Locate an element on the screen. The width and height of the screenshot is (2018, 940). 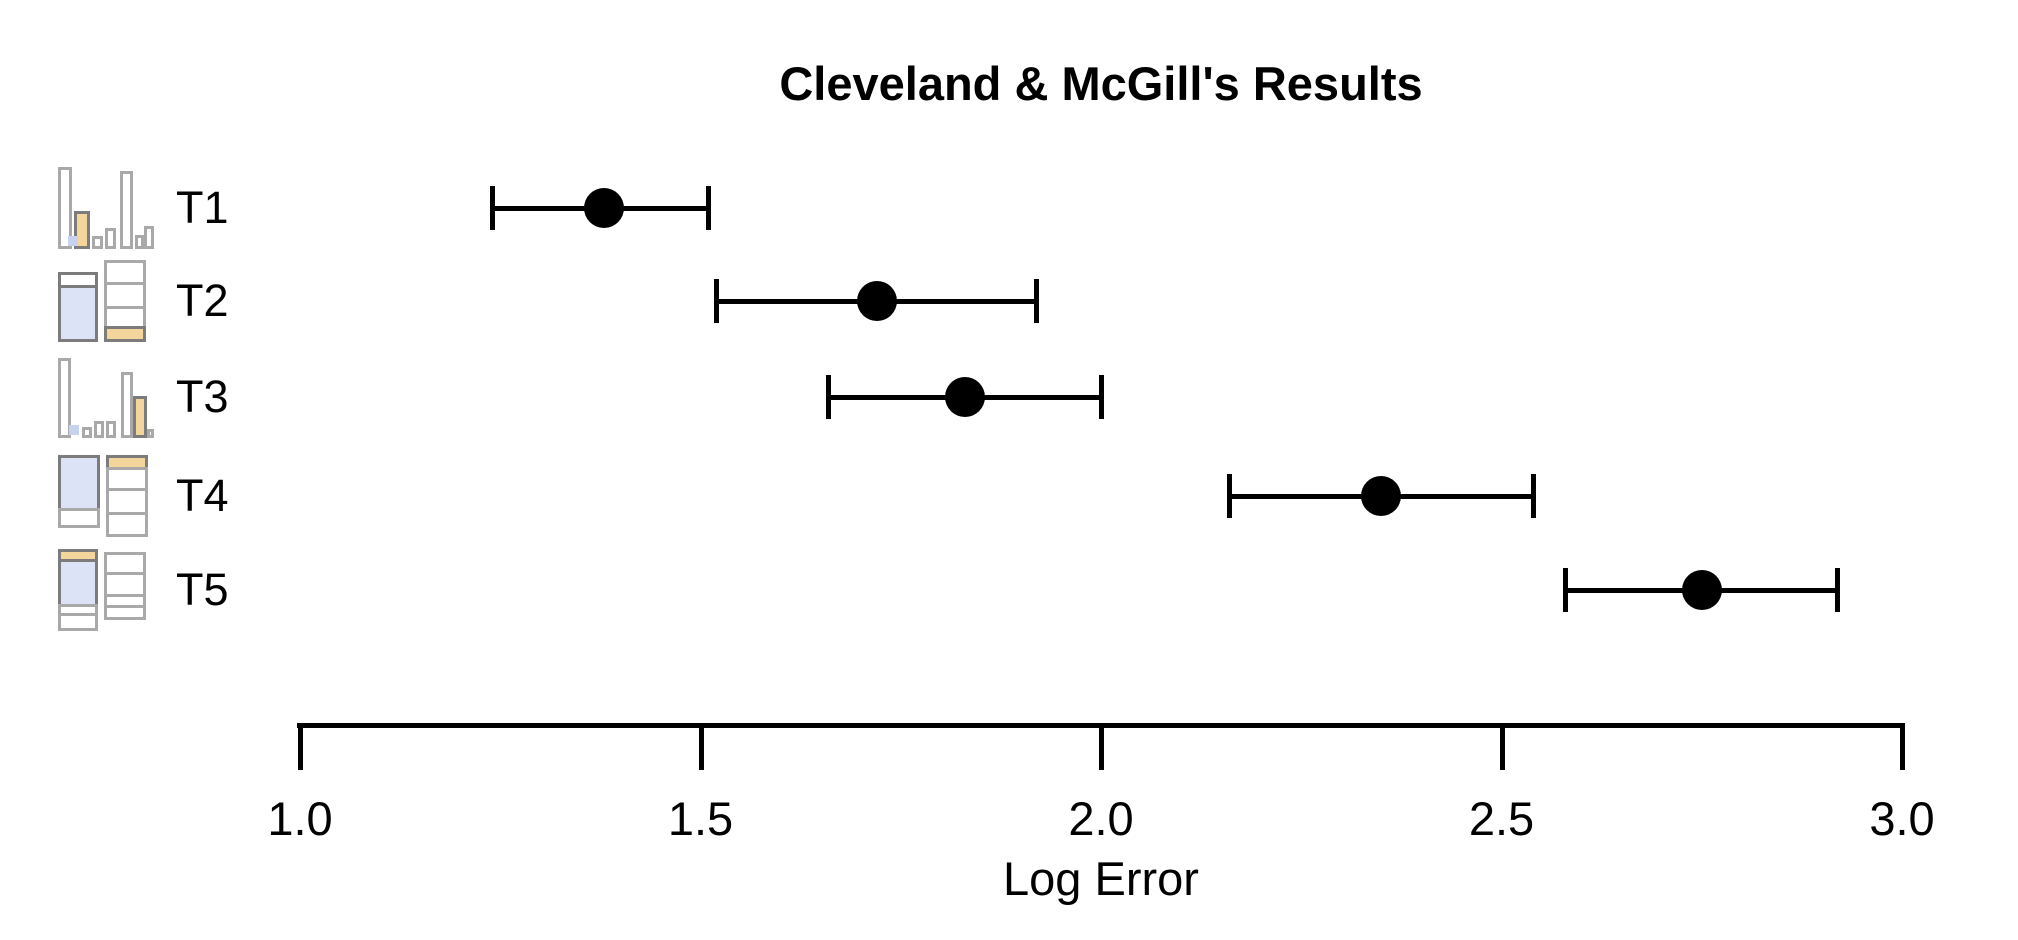
task-row-t5: T5 is located at coordinates (150, 590).